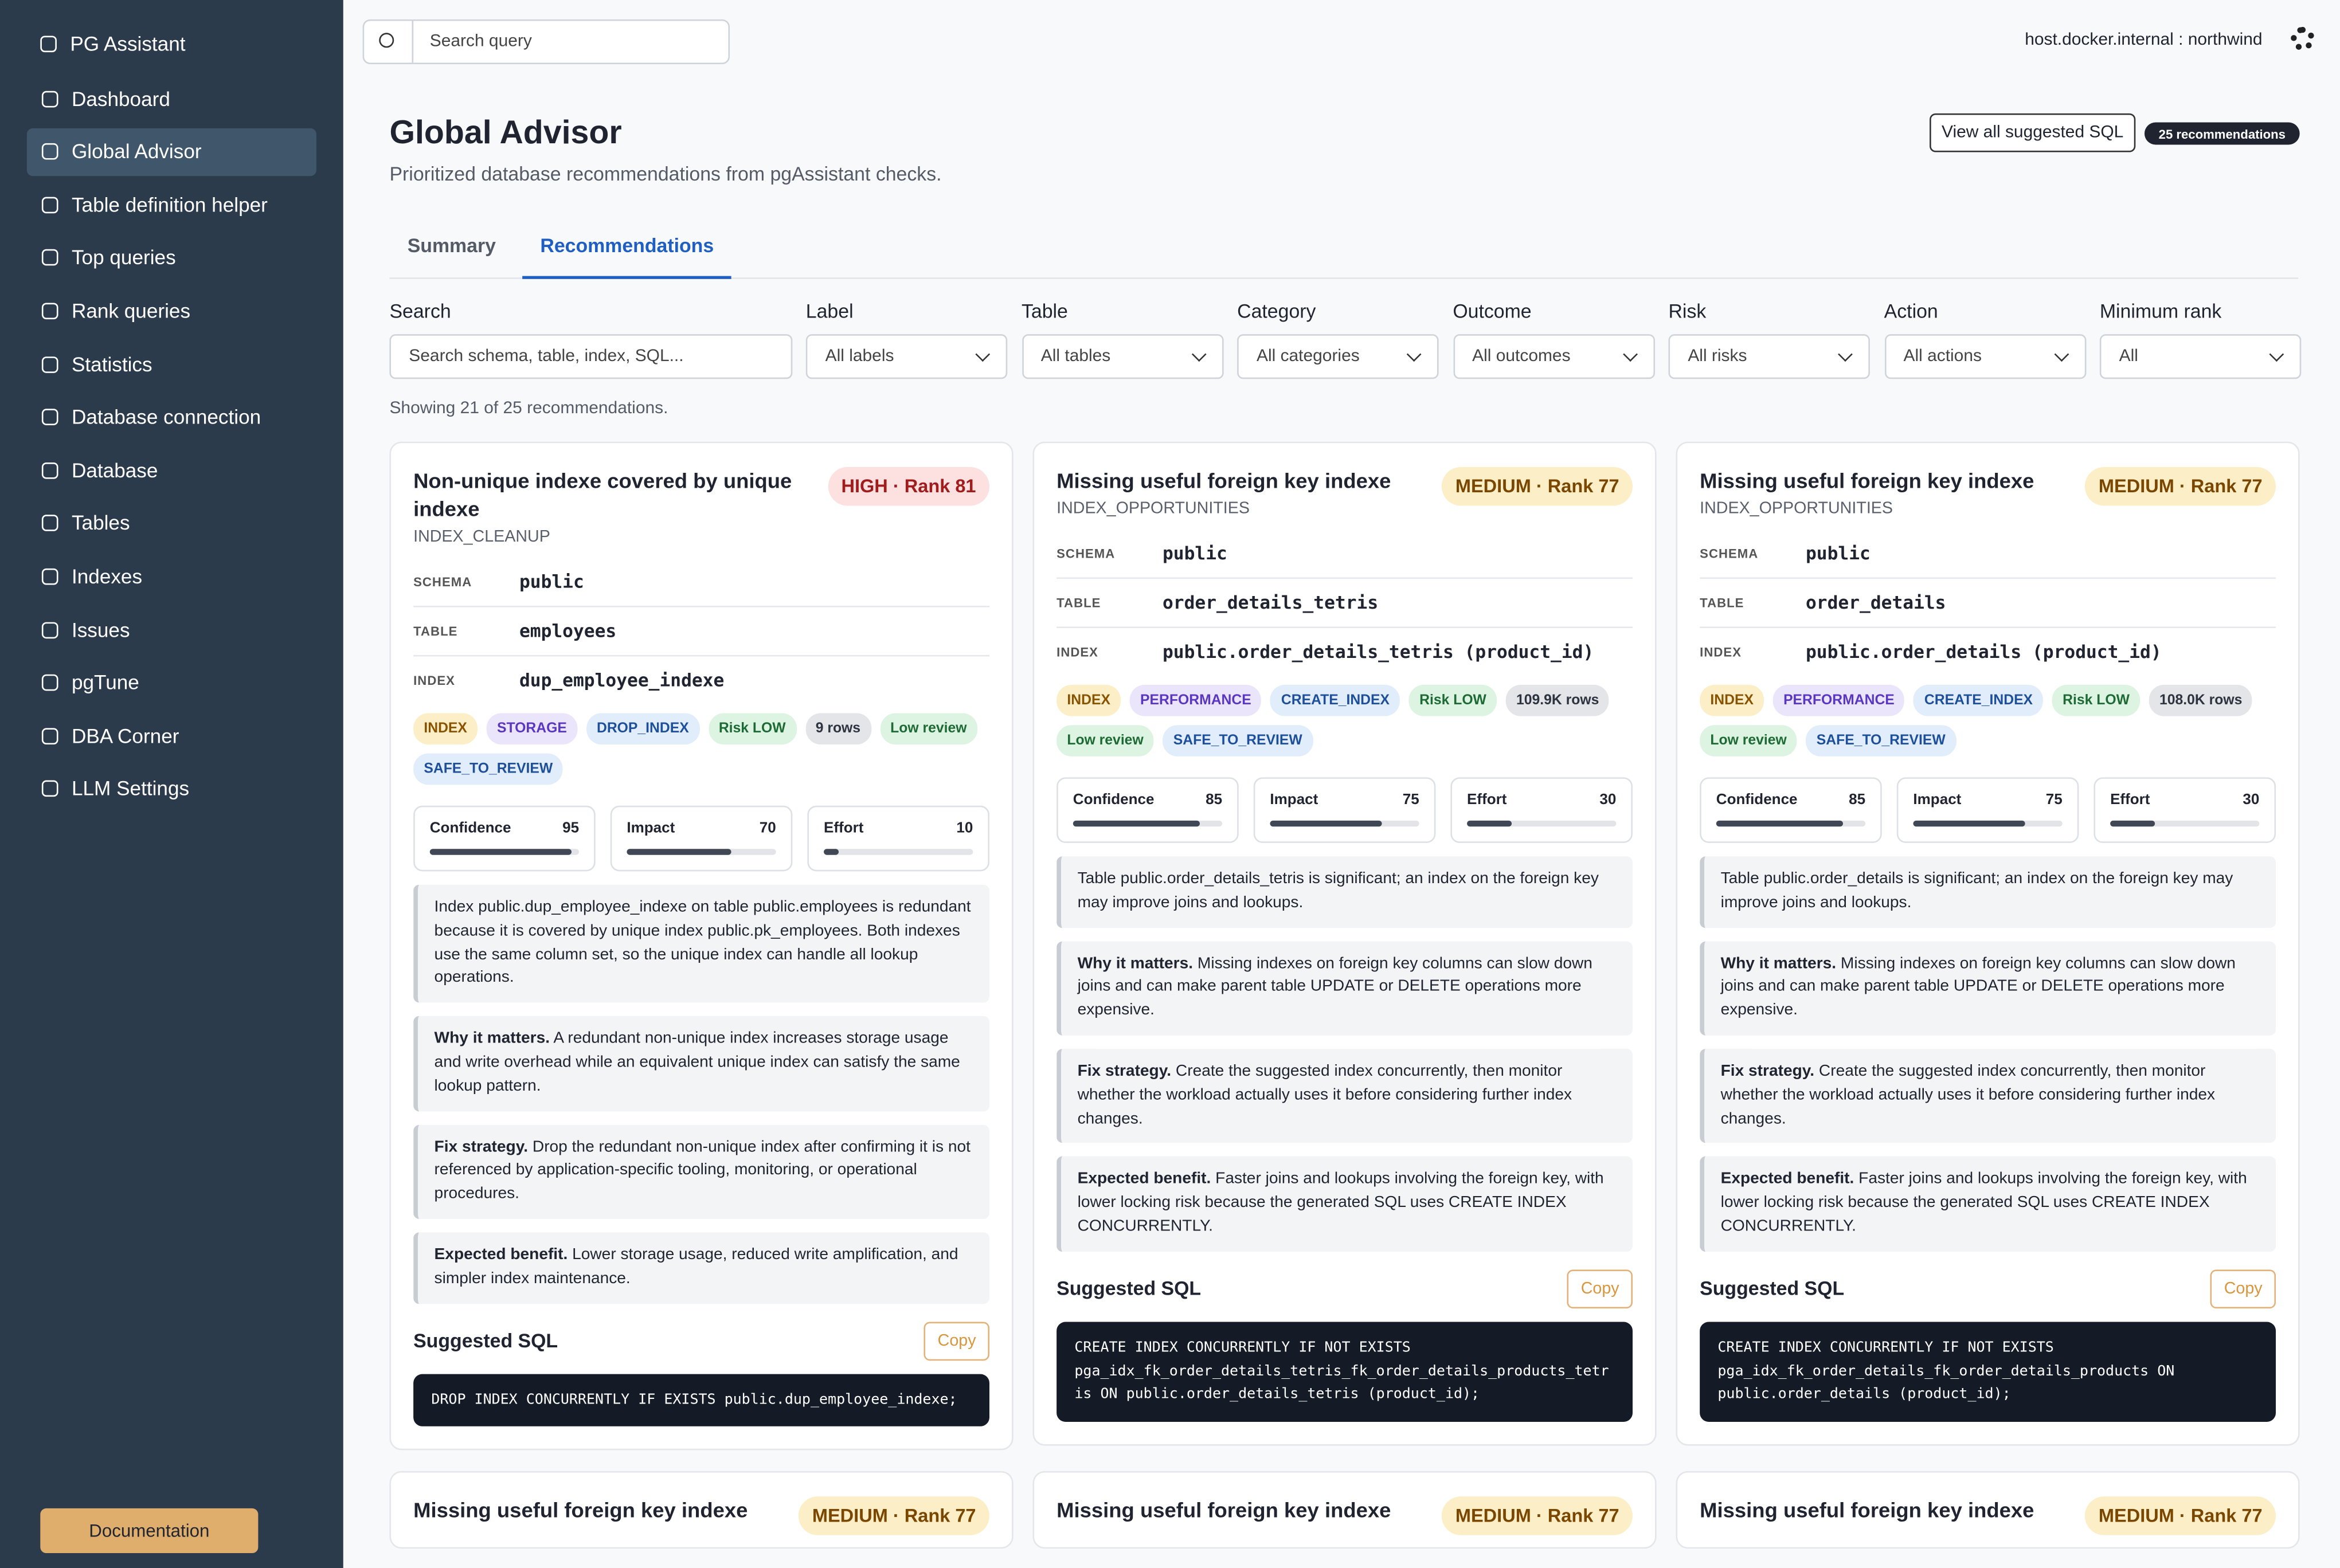  I want to click on connection-label: host.docker.internal : northwind, so click(2144, 40).